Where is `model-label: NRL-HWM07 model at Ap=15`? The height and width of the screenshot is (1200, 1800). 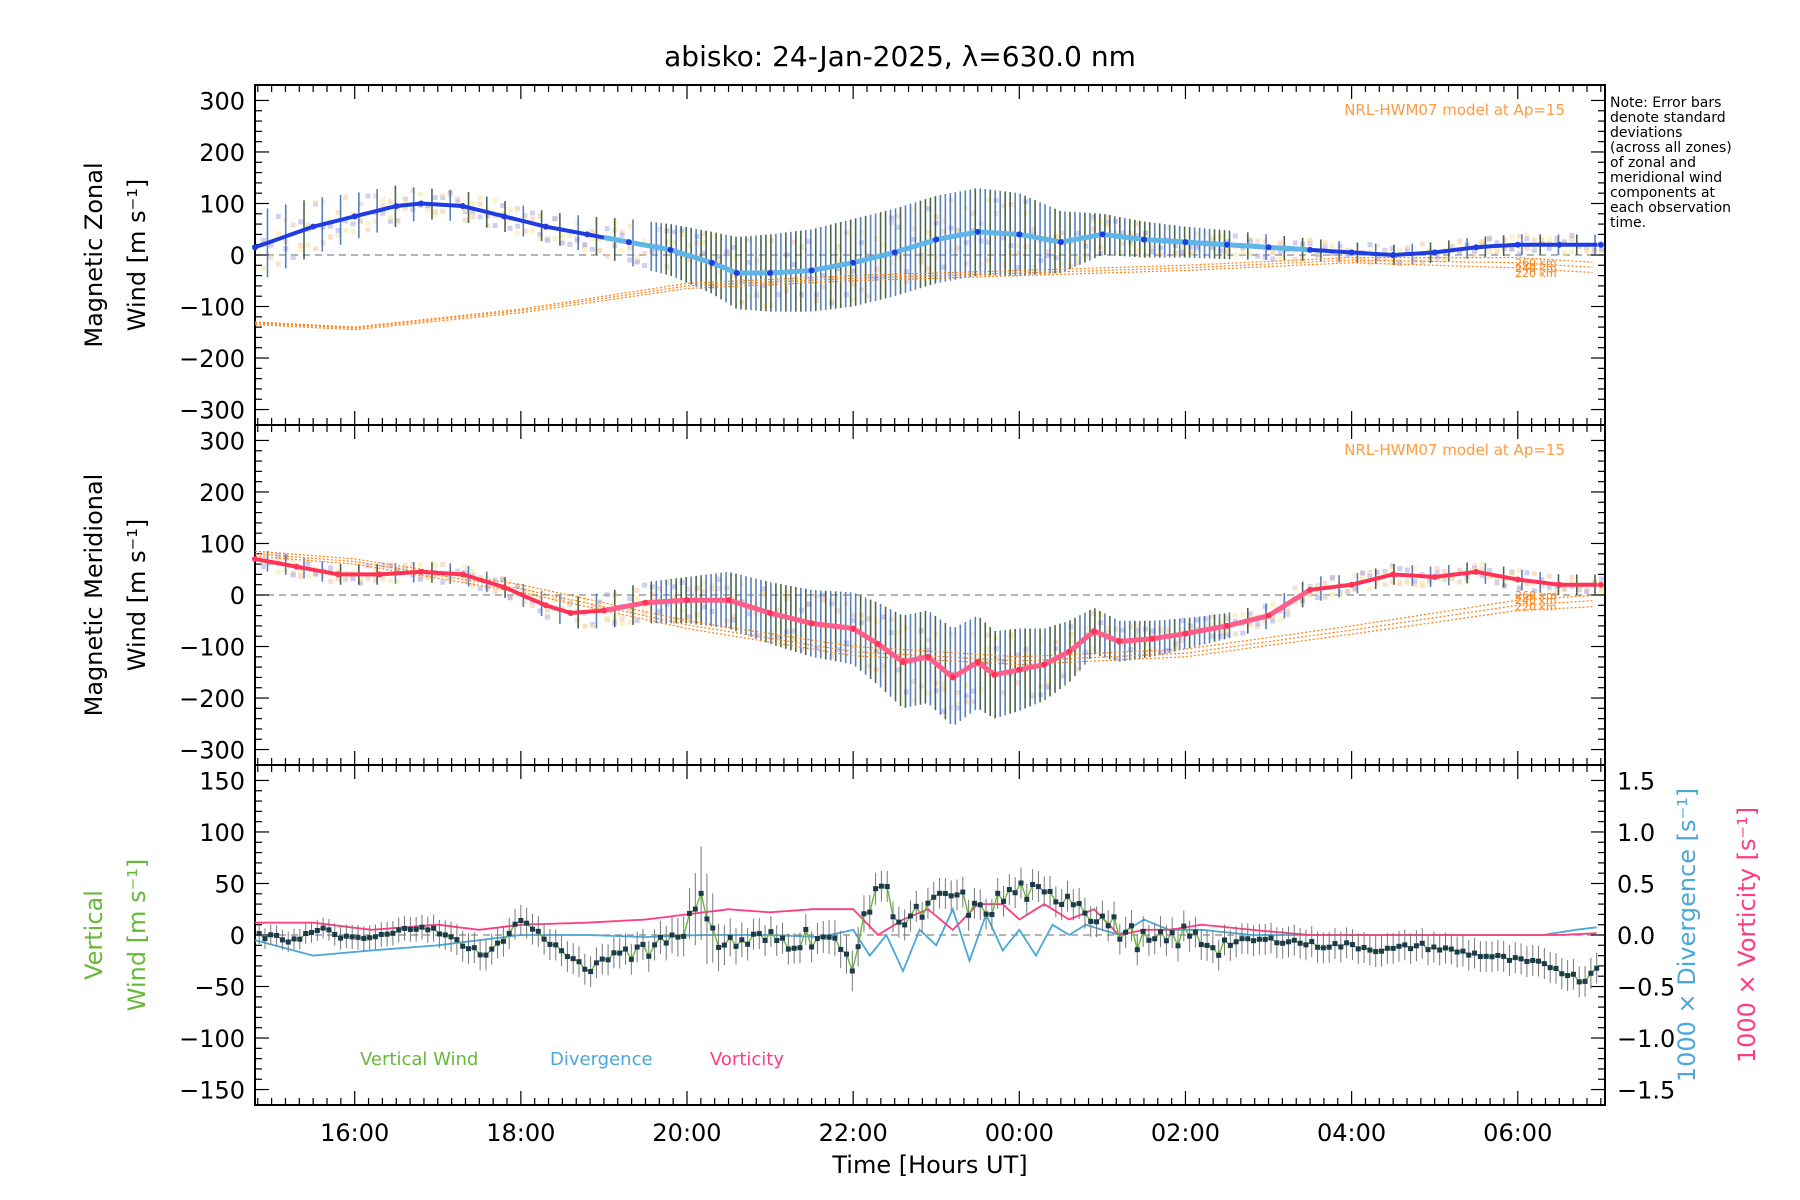 model-label: NRL-HWM07 model at Ap=15 is located at coordinates (1454, 110).